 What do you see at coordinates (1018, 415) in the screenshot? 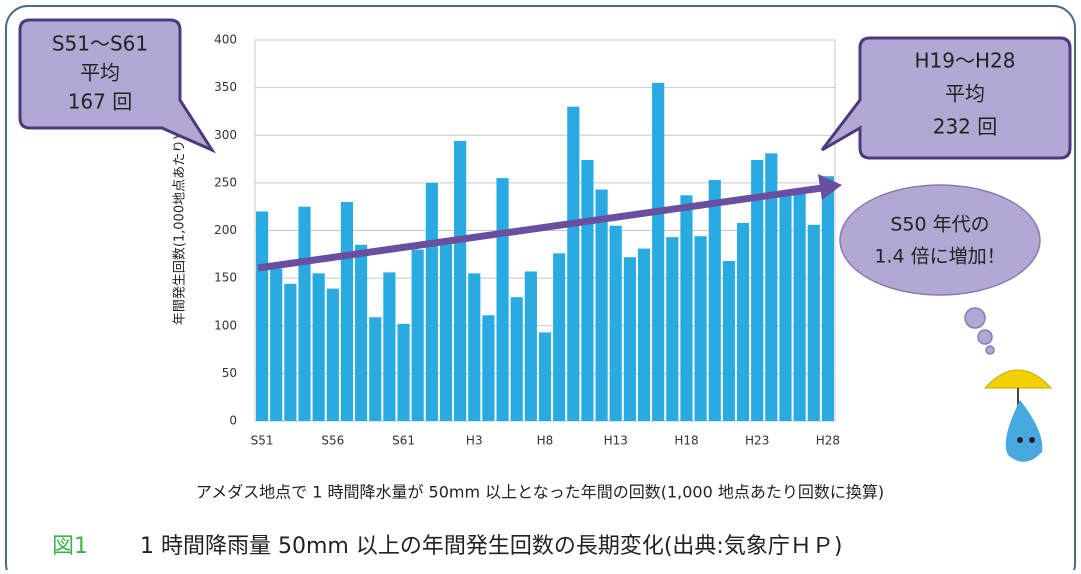
I see `mascot` at bounding box center [1018, 415].